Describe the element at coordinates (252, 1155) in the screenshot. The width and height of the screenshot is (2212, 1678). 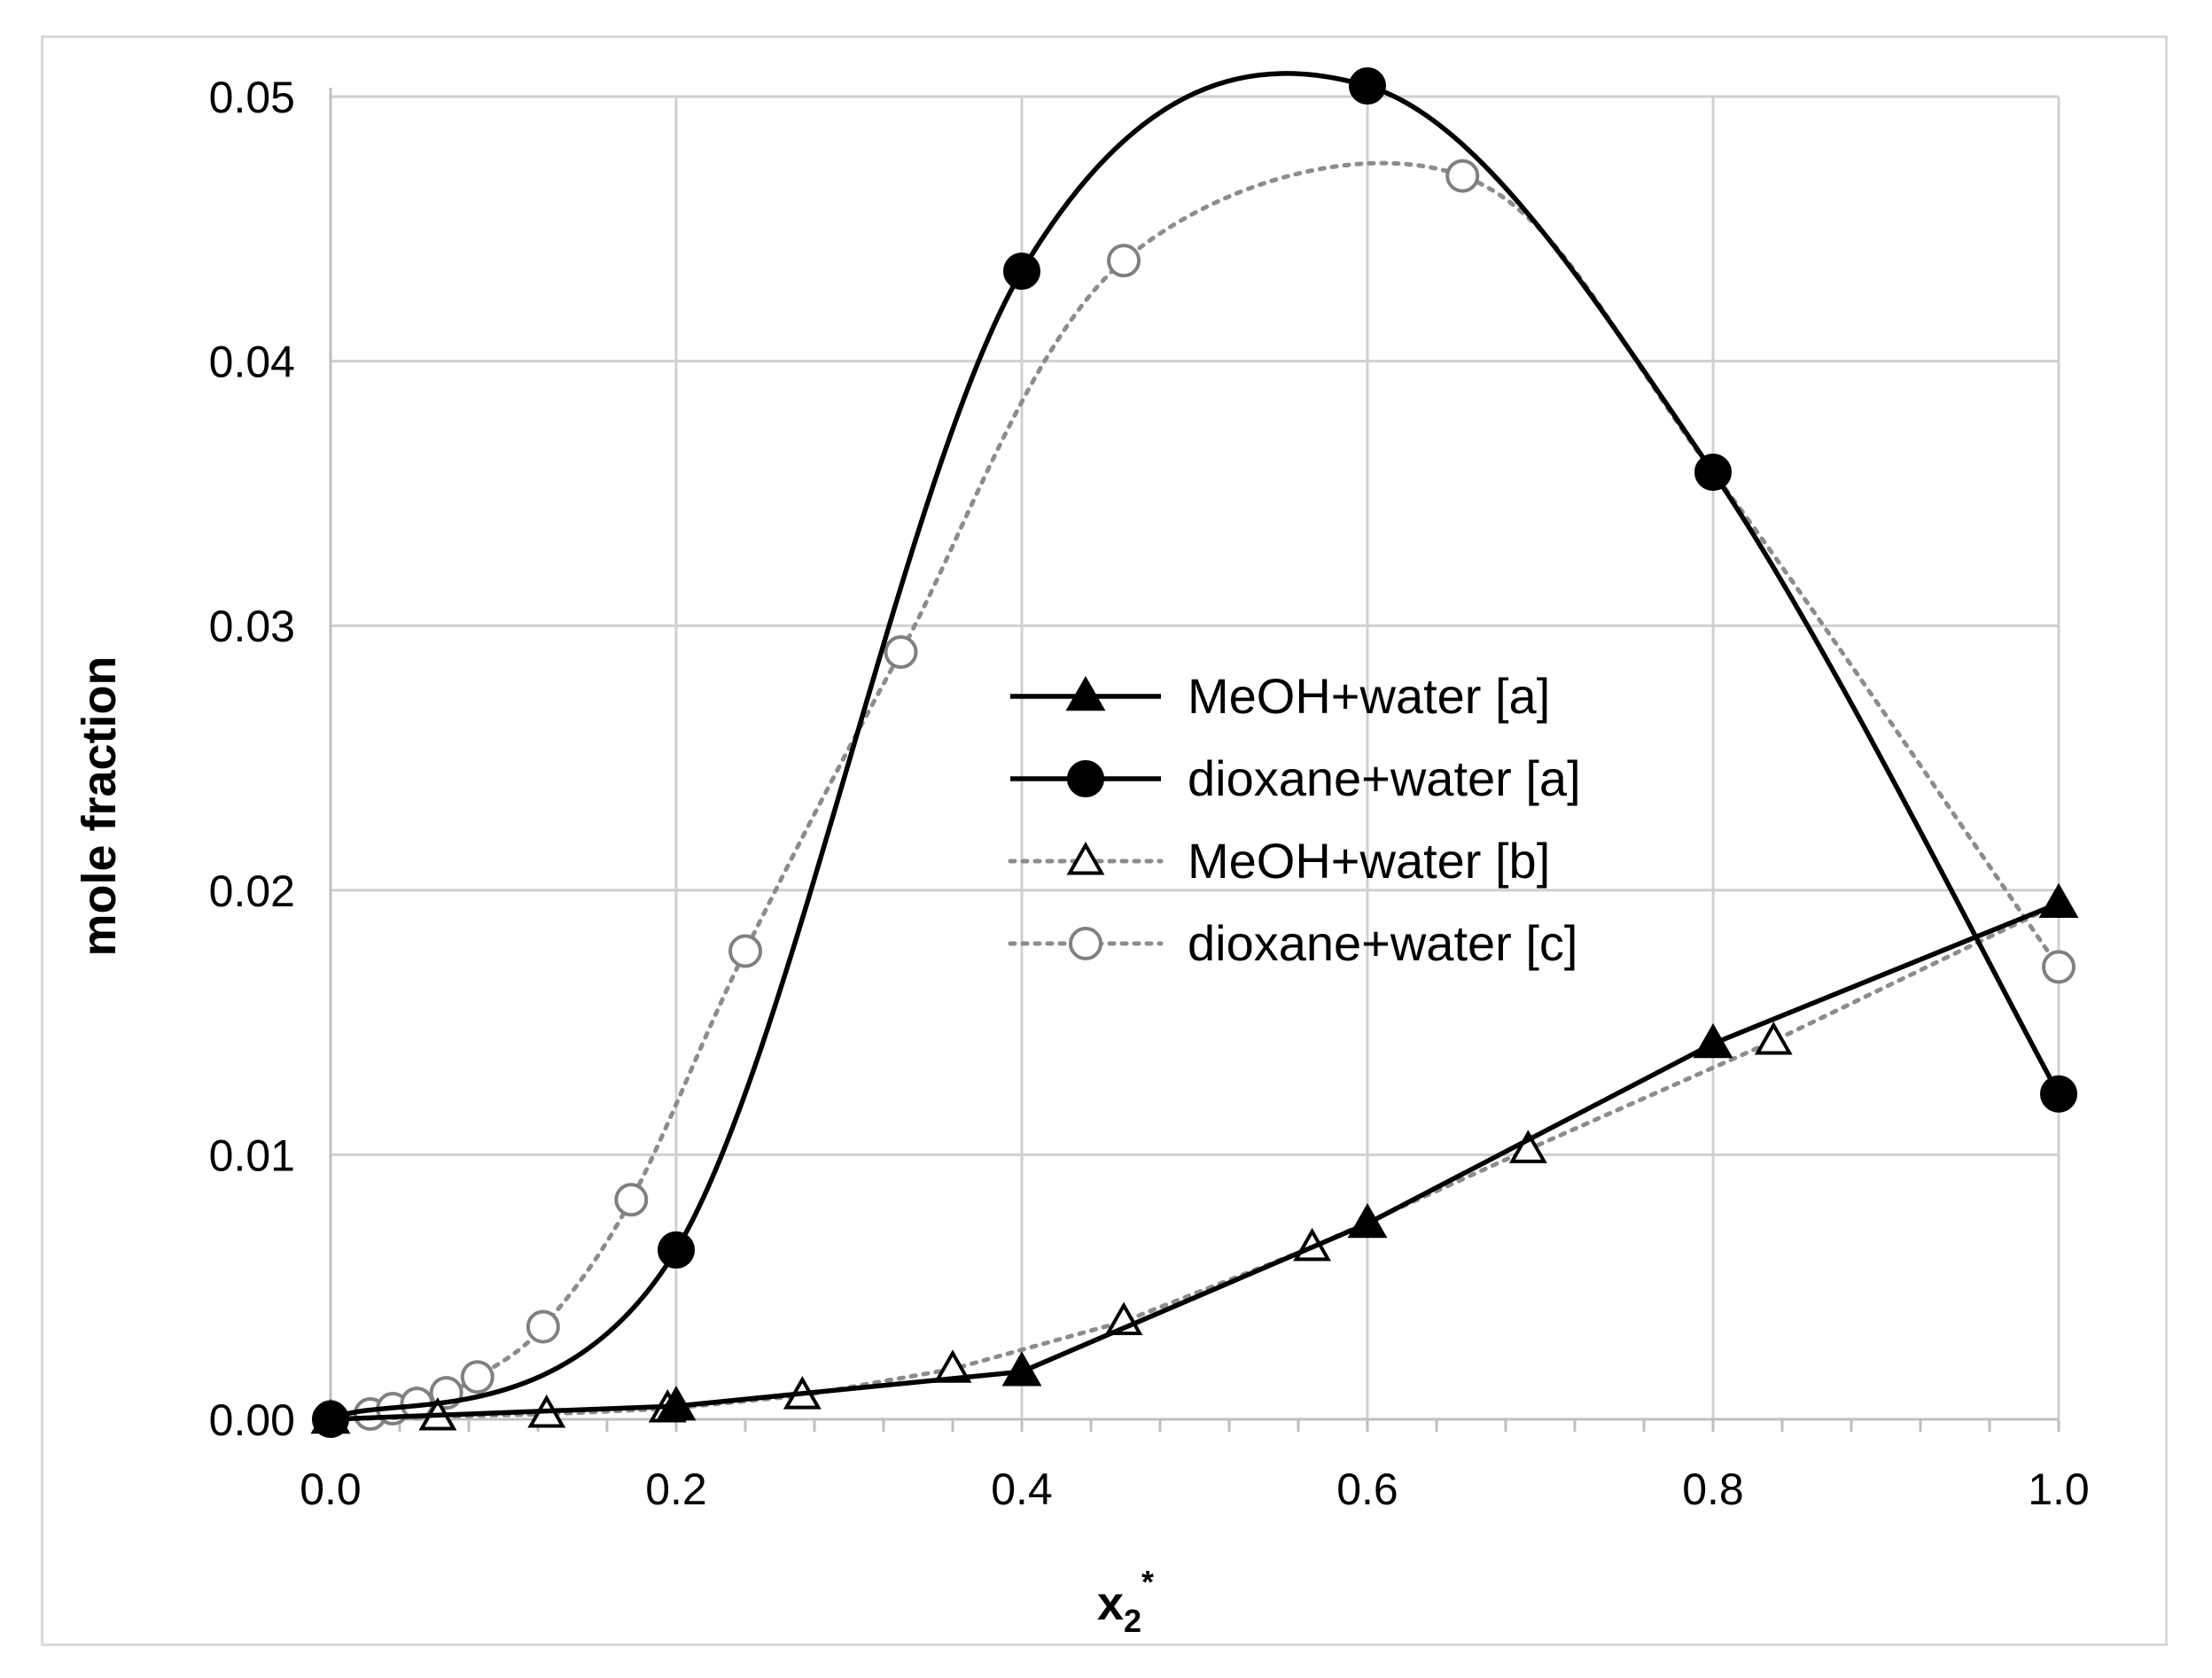
I see `y-tick-label: 0.01` at that location.